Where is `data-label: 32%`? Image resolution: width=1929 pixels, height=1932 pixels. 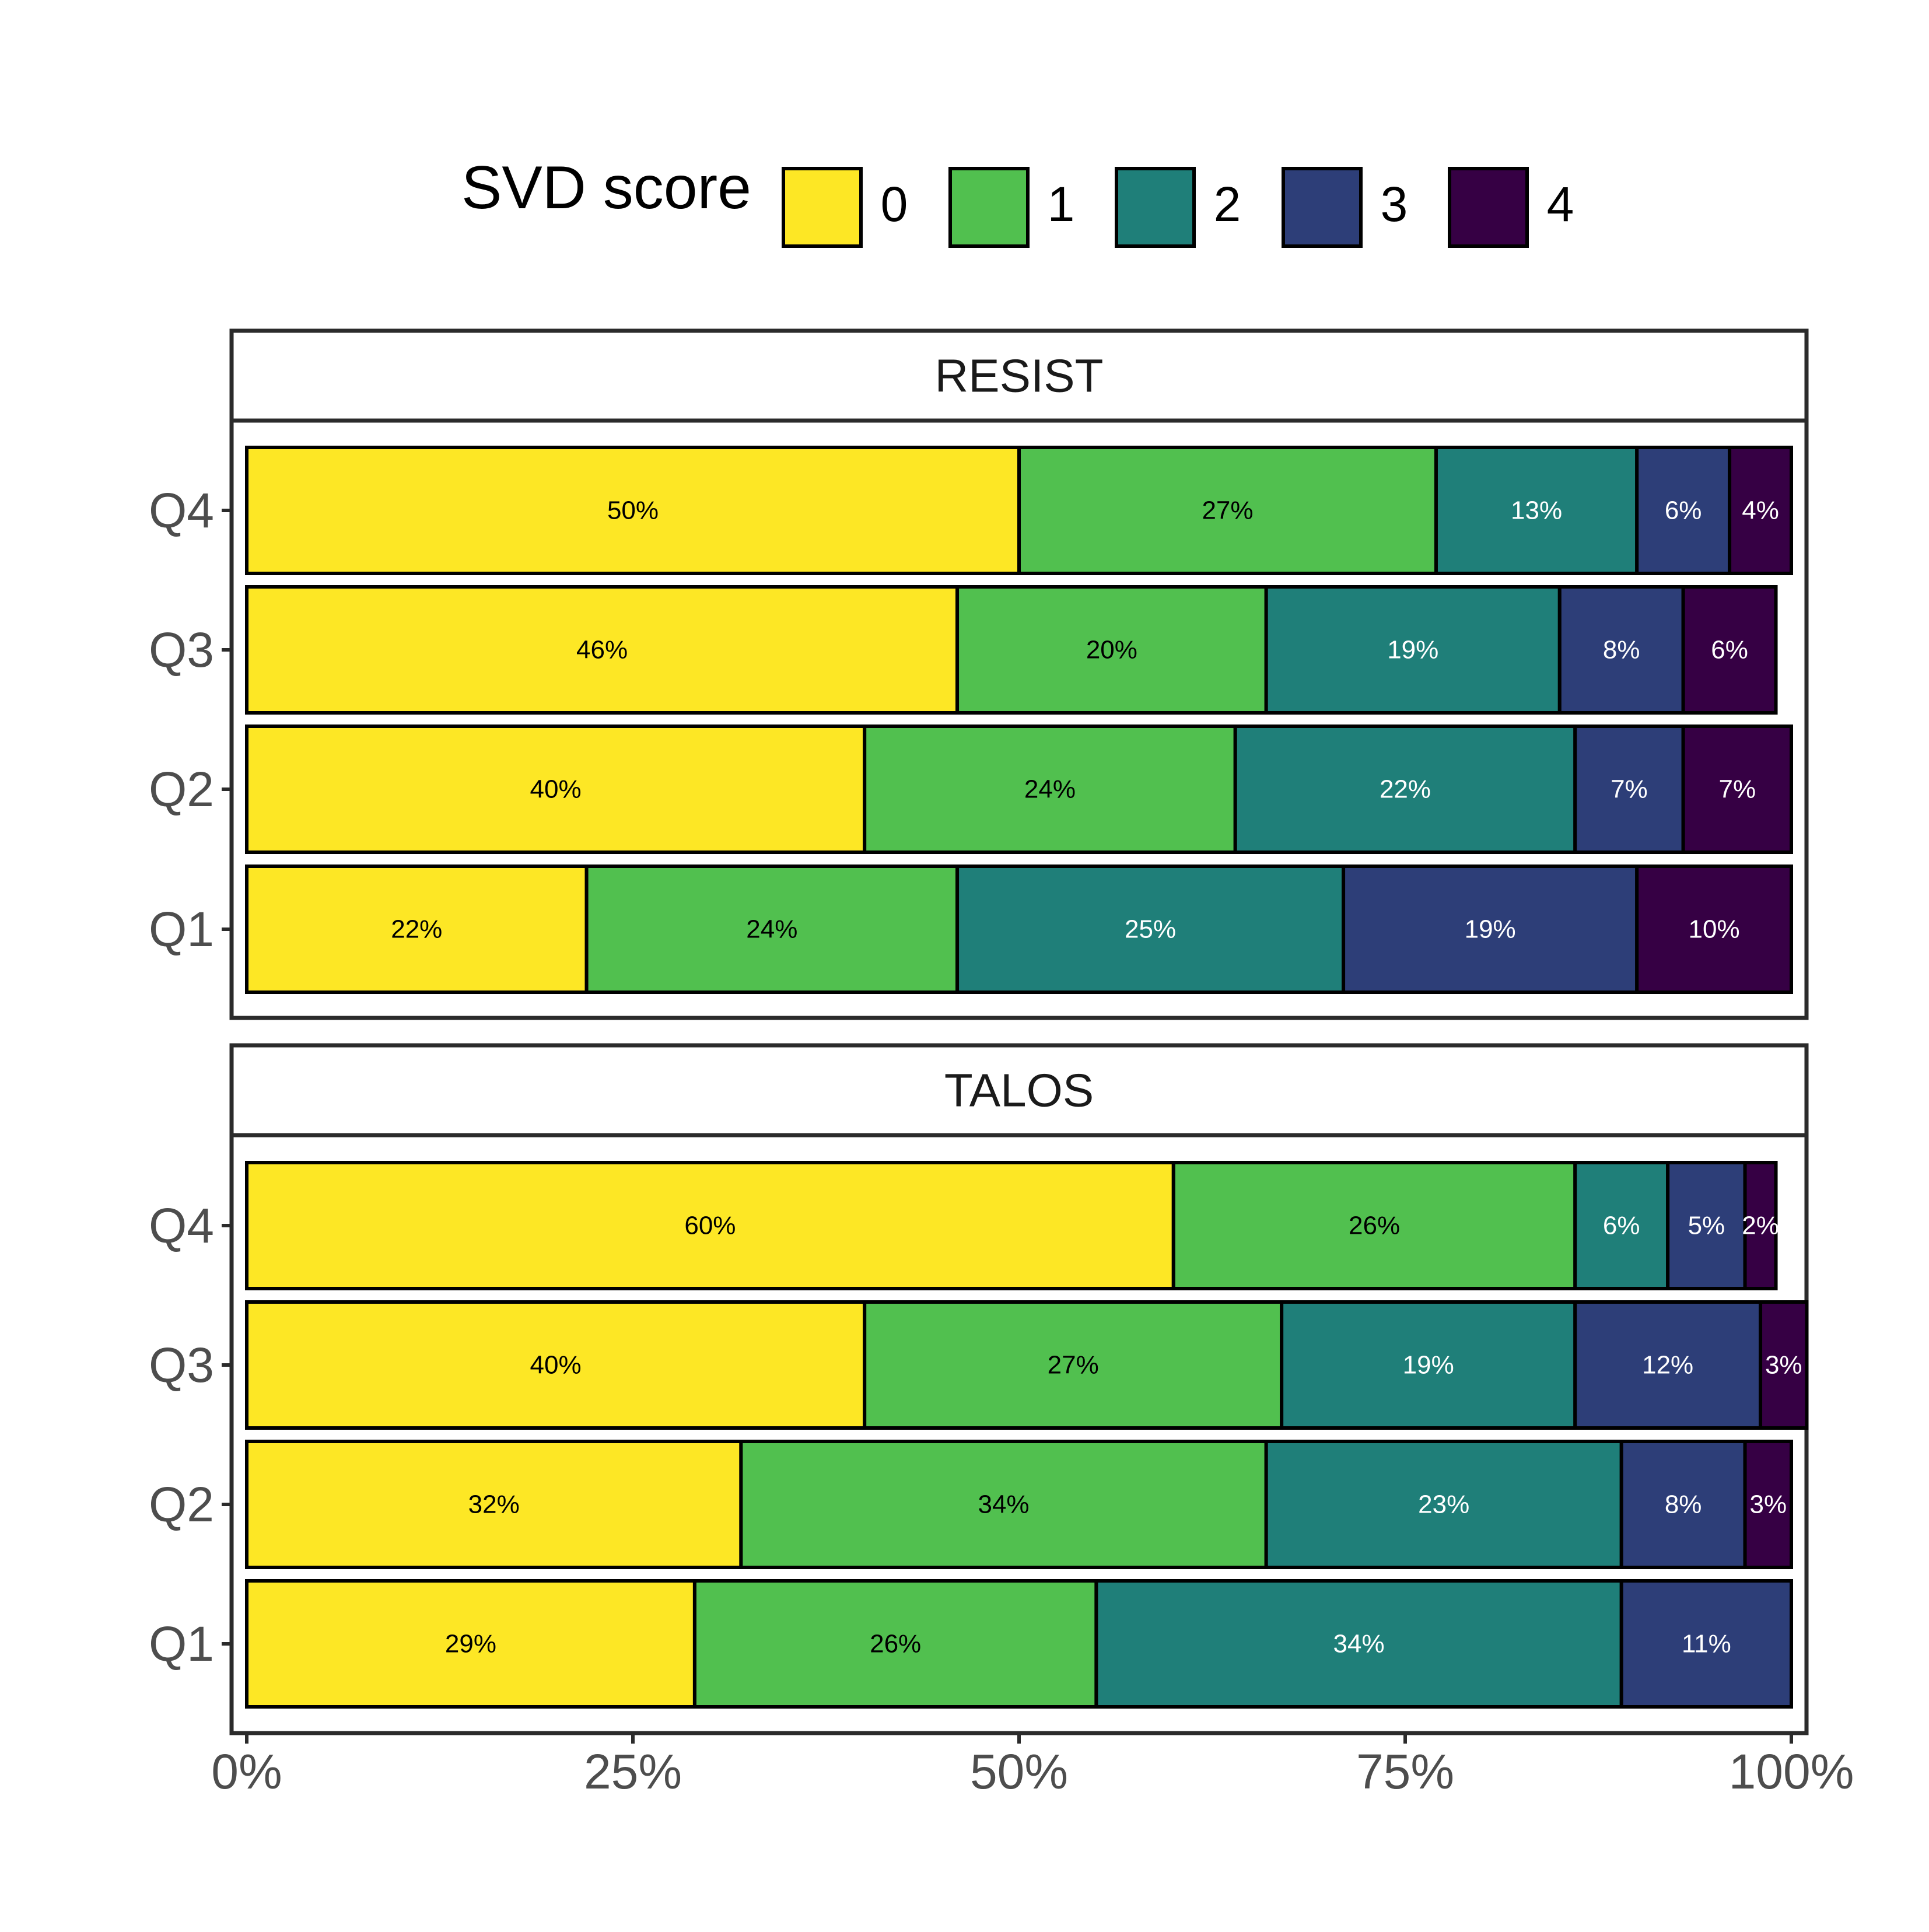
data-label: 32% is located at coordinates (494, 1504).